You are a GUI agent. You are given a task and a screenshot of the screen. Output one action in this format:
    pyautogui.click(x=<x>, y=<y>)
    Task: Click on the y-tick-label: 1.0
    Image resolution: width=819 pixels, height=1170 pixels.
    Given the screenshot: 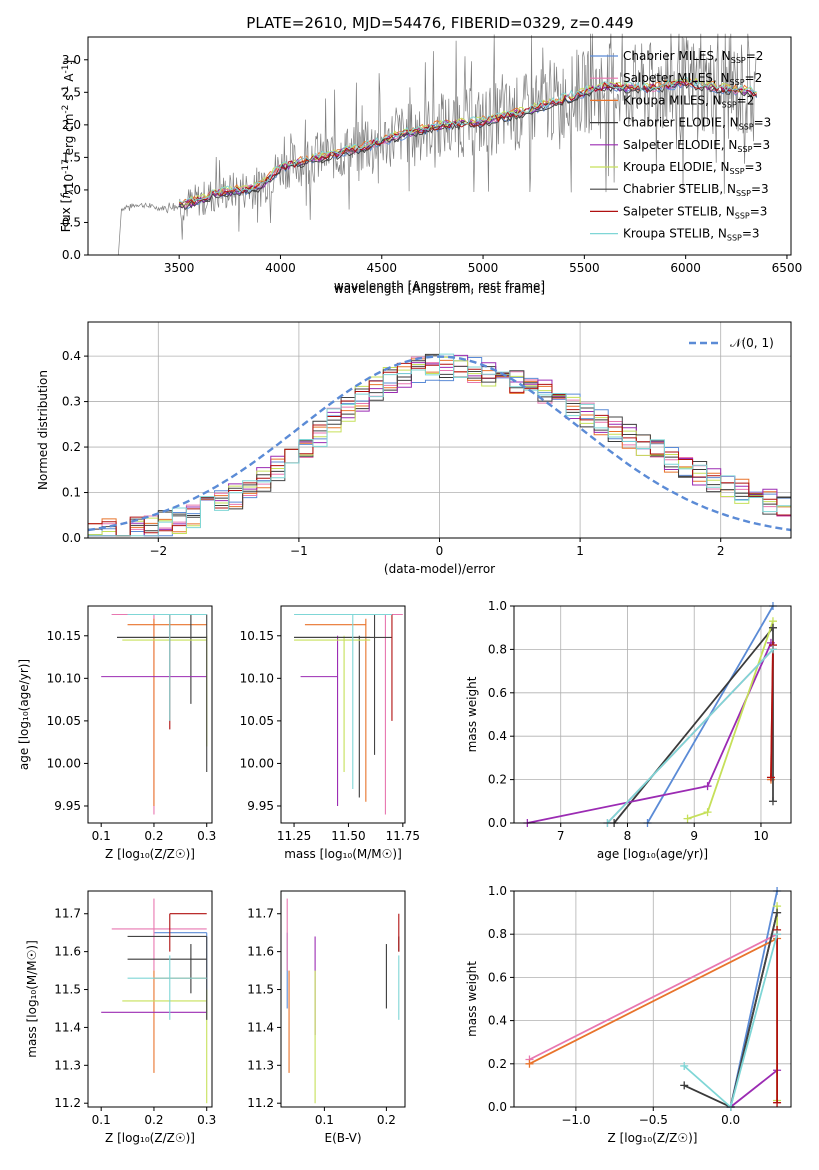 What is the action you would take?
    pyautogui.click(x=71, y=190)
    